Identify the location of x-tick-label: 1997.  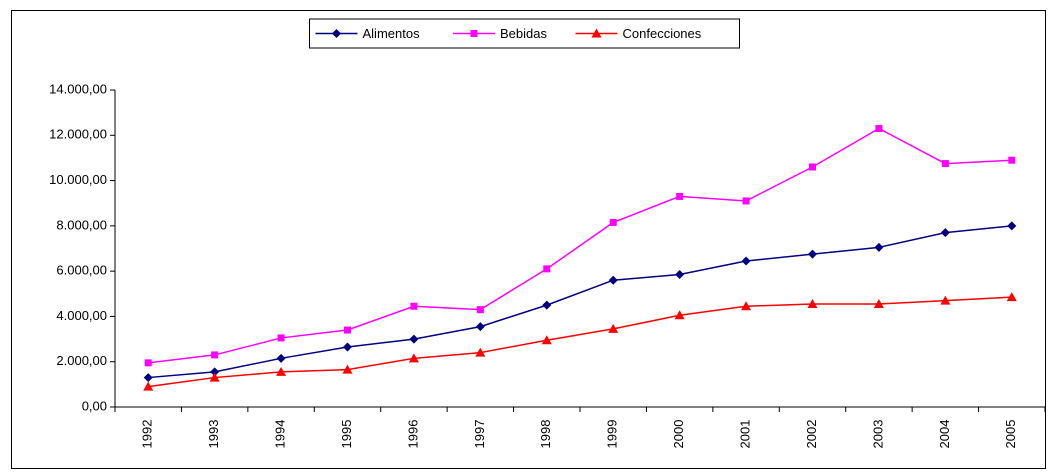
(479, 434).